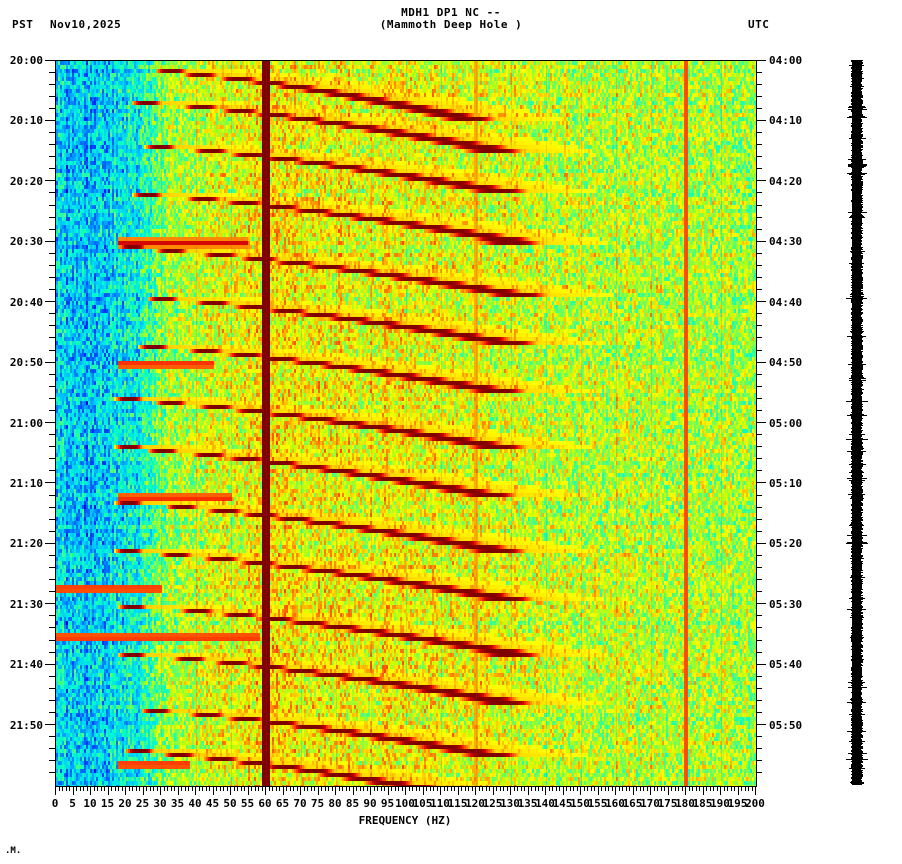  Describe the element at coordinates (26, 363) in the screenshot. I see `time-label-pst: 20:50` at that location.